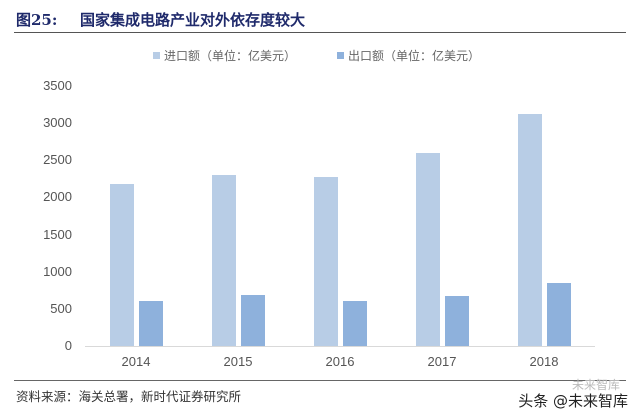 This screenshot has width=640, height=419. Describe the element at coordinates (136, 361) in the screenshot. I see `x-tick-label: 2014` at that location.